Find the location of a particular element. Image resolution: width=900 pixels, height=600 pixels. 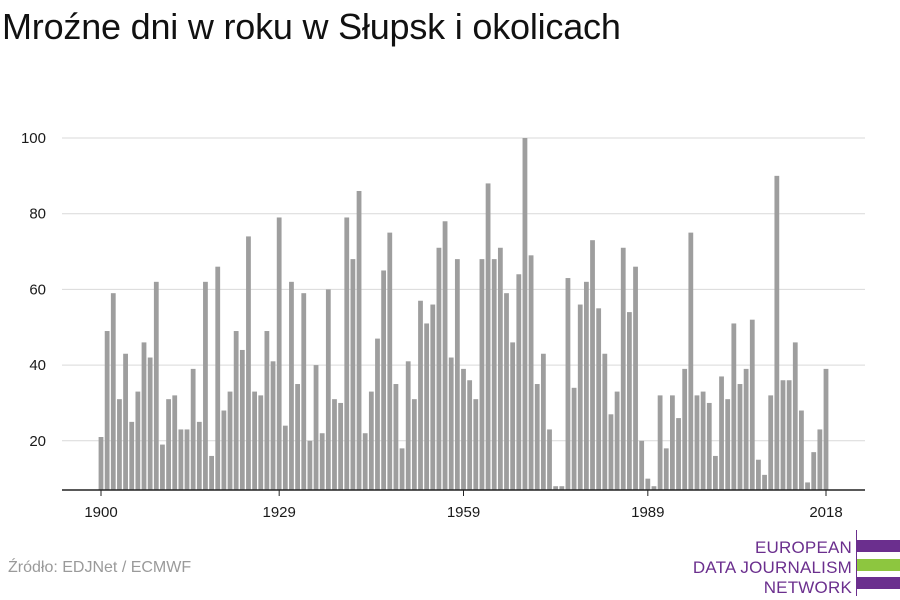

bar-1926 is located at coordinates (261, 442).